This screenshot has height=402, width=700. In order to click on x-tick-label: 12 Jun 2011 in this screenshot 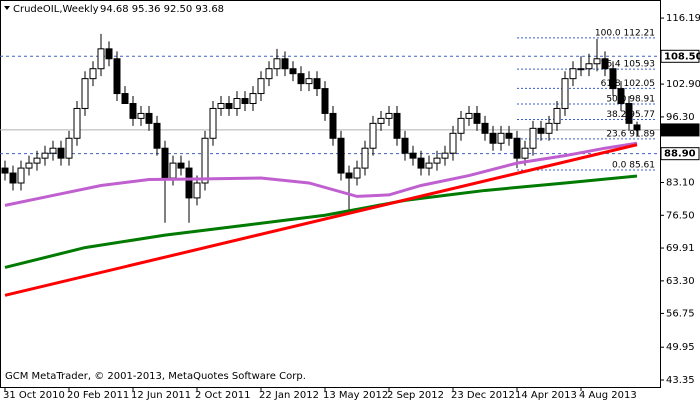, I will do `click(161, 395)`.